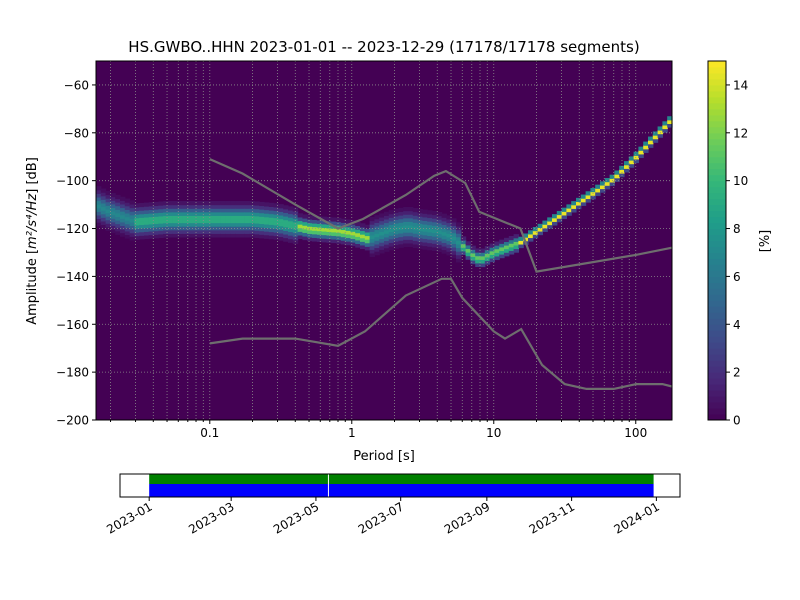  Describe the element at coordinates (381, 517) in the screenshot. I see `timeline-tick-label: 2023-07` at that location.